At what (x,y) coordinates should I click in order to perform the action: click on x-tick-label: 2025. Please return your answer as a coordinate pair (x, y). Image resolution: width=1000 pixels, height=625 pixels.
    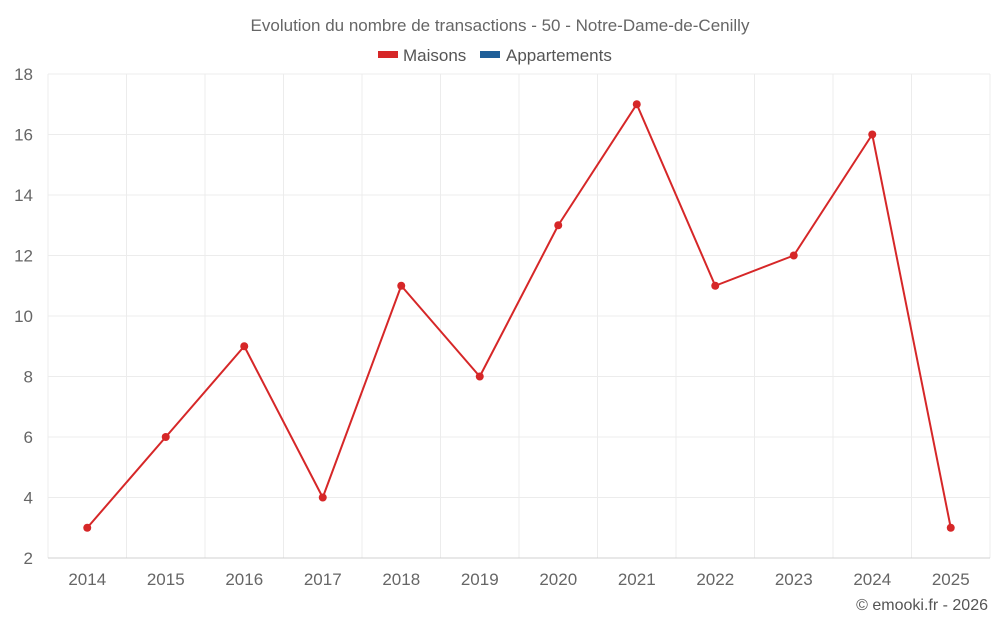
    Looking at the image, I should click on (951, 579).